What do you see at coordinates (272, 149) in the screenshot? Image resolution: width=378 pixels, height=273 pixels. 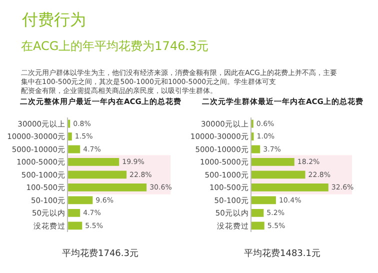 I see `data-label: 3.7%` at bounding box center [272, 149].